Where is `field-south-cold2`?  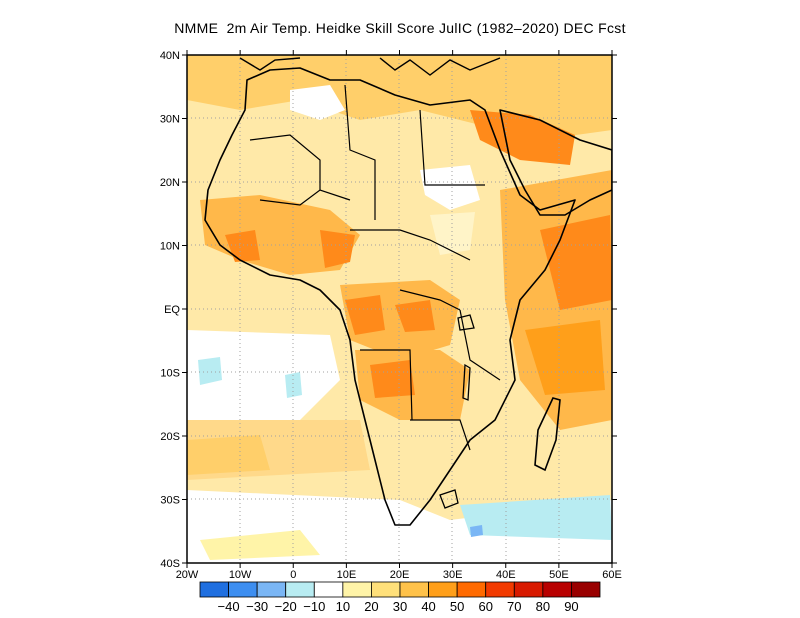 field-south-cold2 is located at coordinates (476, 531).